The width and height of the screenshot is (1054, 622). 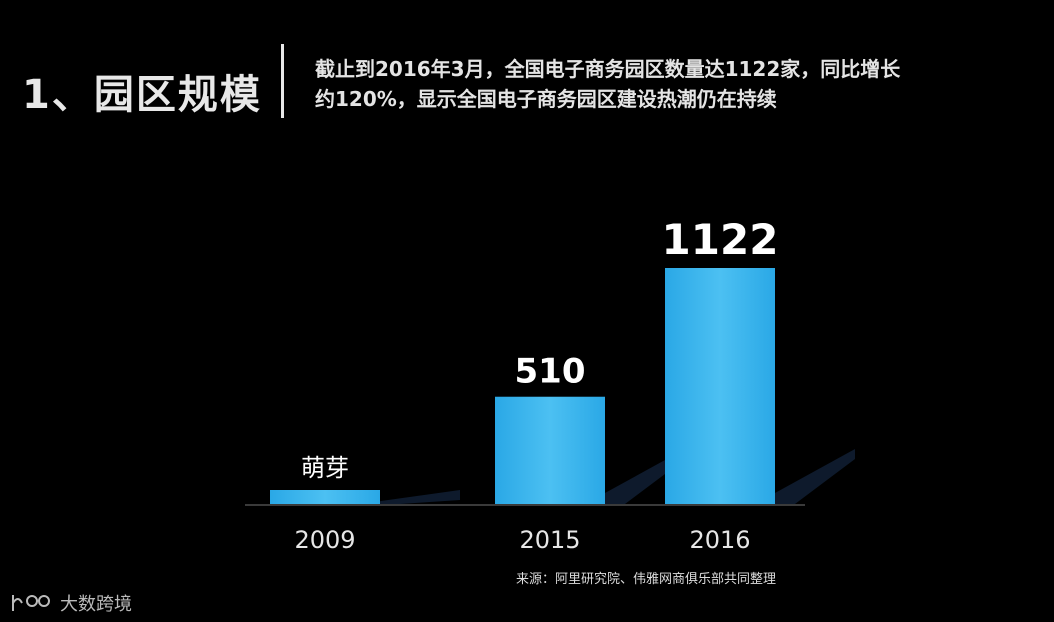 What do you see at coordinates (96, 604) in the screenshot?
I see `watermark-text: 大数跨境` at bounding box center [96, 604].